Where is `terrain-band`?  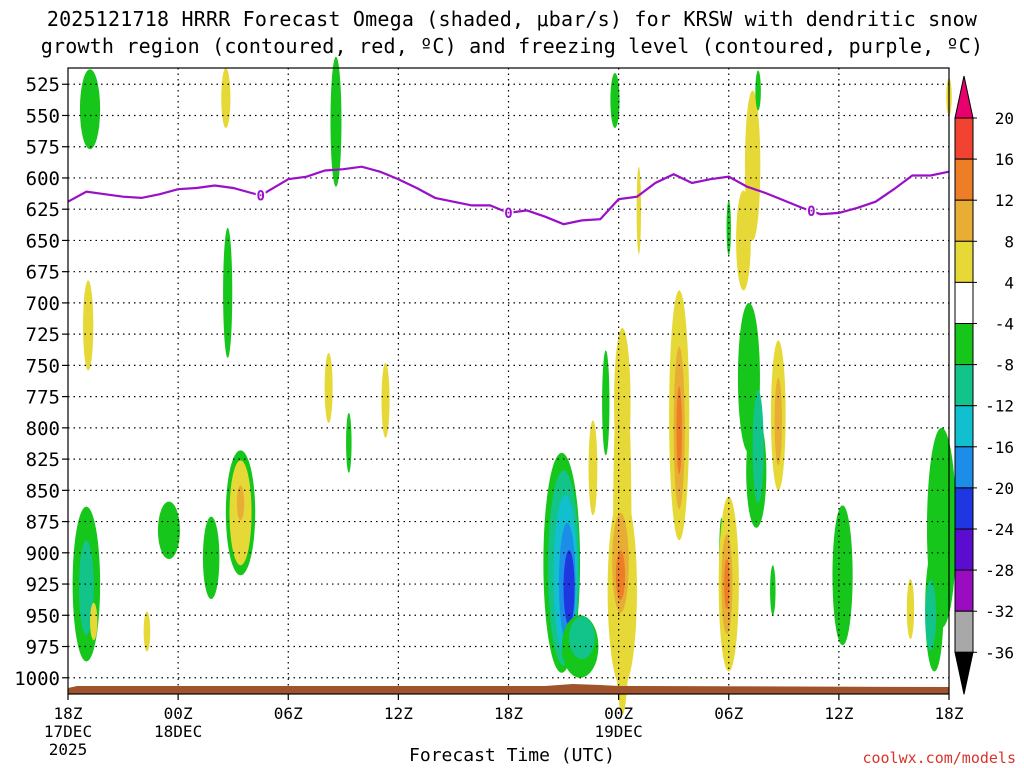 terrain-band is located at coordinates (508, 689).